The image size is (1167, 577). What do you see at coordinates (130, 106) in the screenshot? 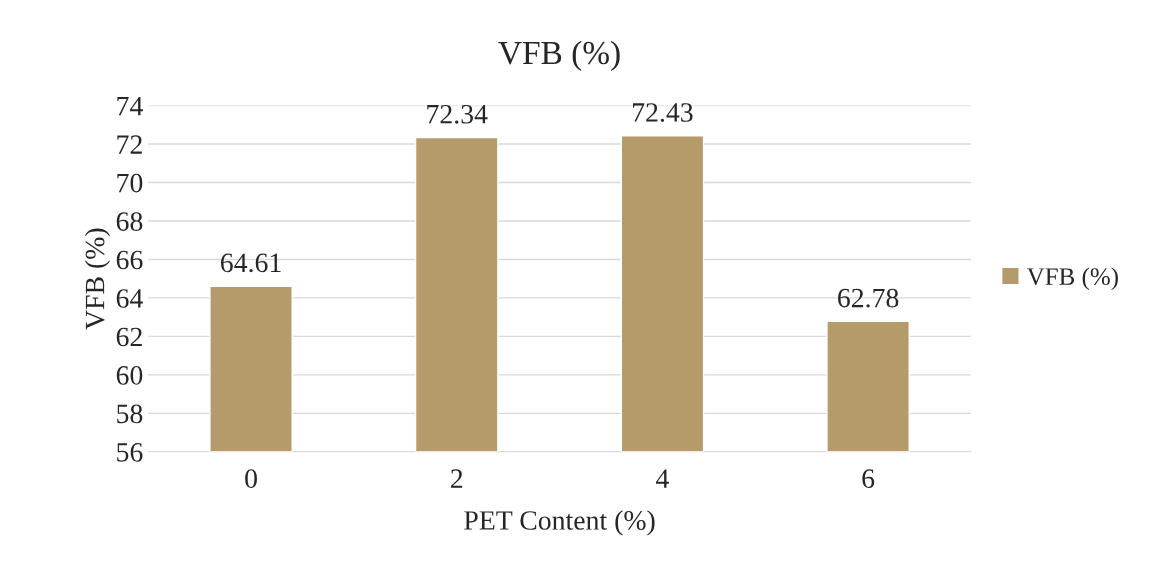
I see `y-tick-label: 74` at bounding box center [130, 106].